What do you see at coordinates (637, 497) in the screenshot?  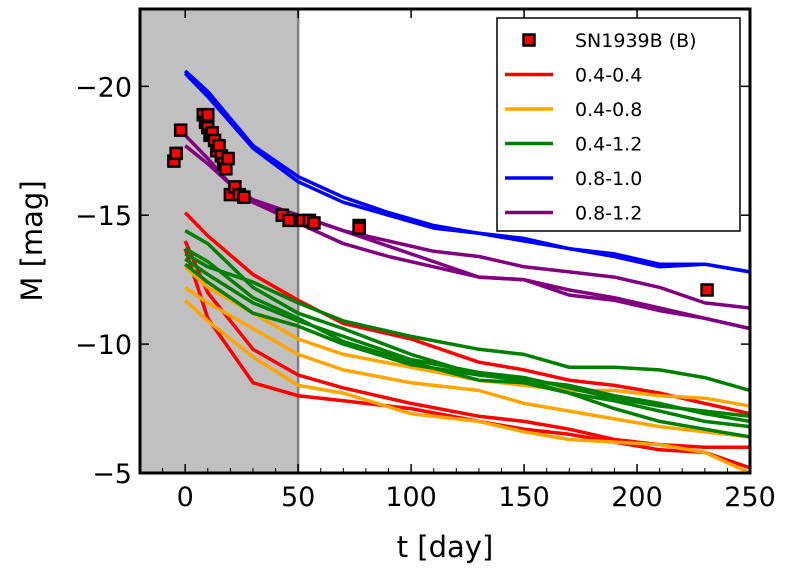 I see `x-tick-label-4: 200` at bounding box center [637, 497].